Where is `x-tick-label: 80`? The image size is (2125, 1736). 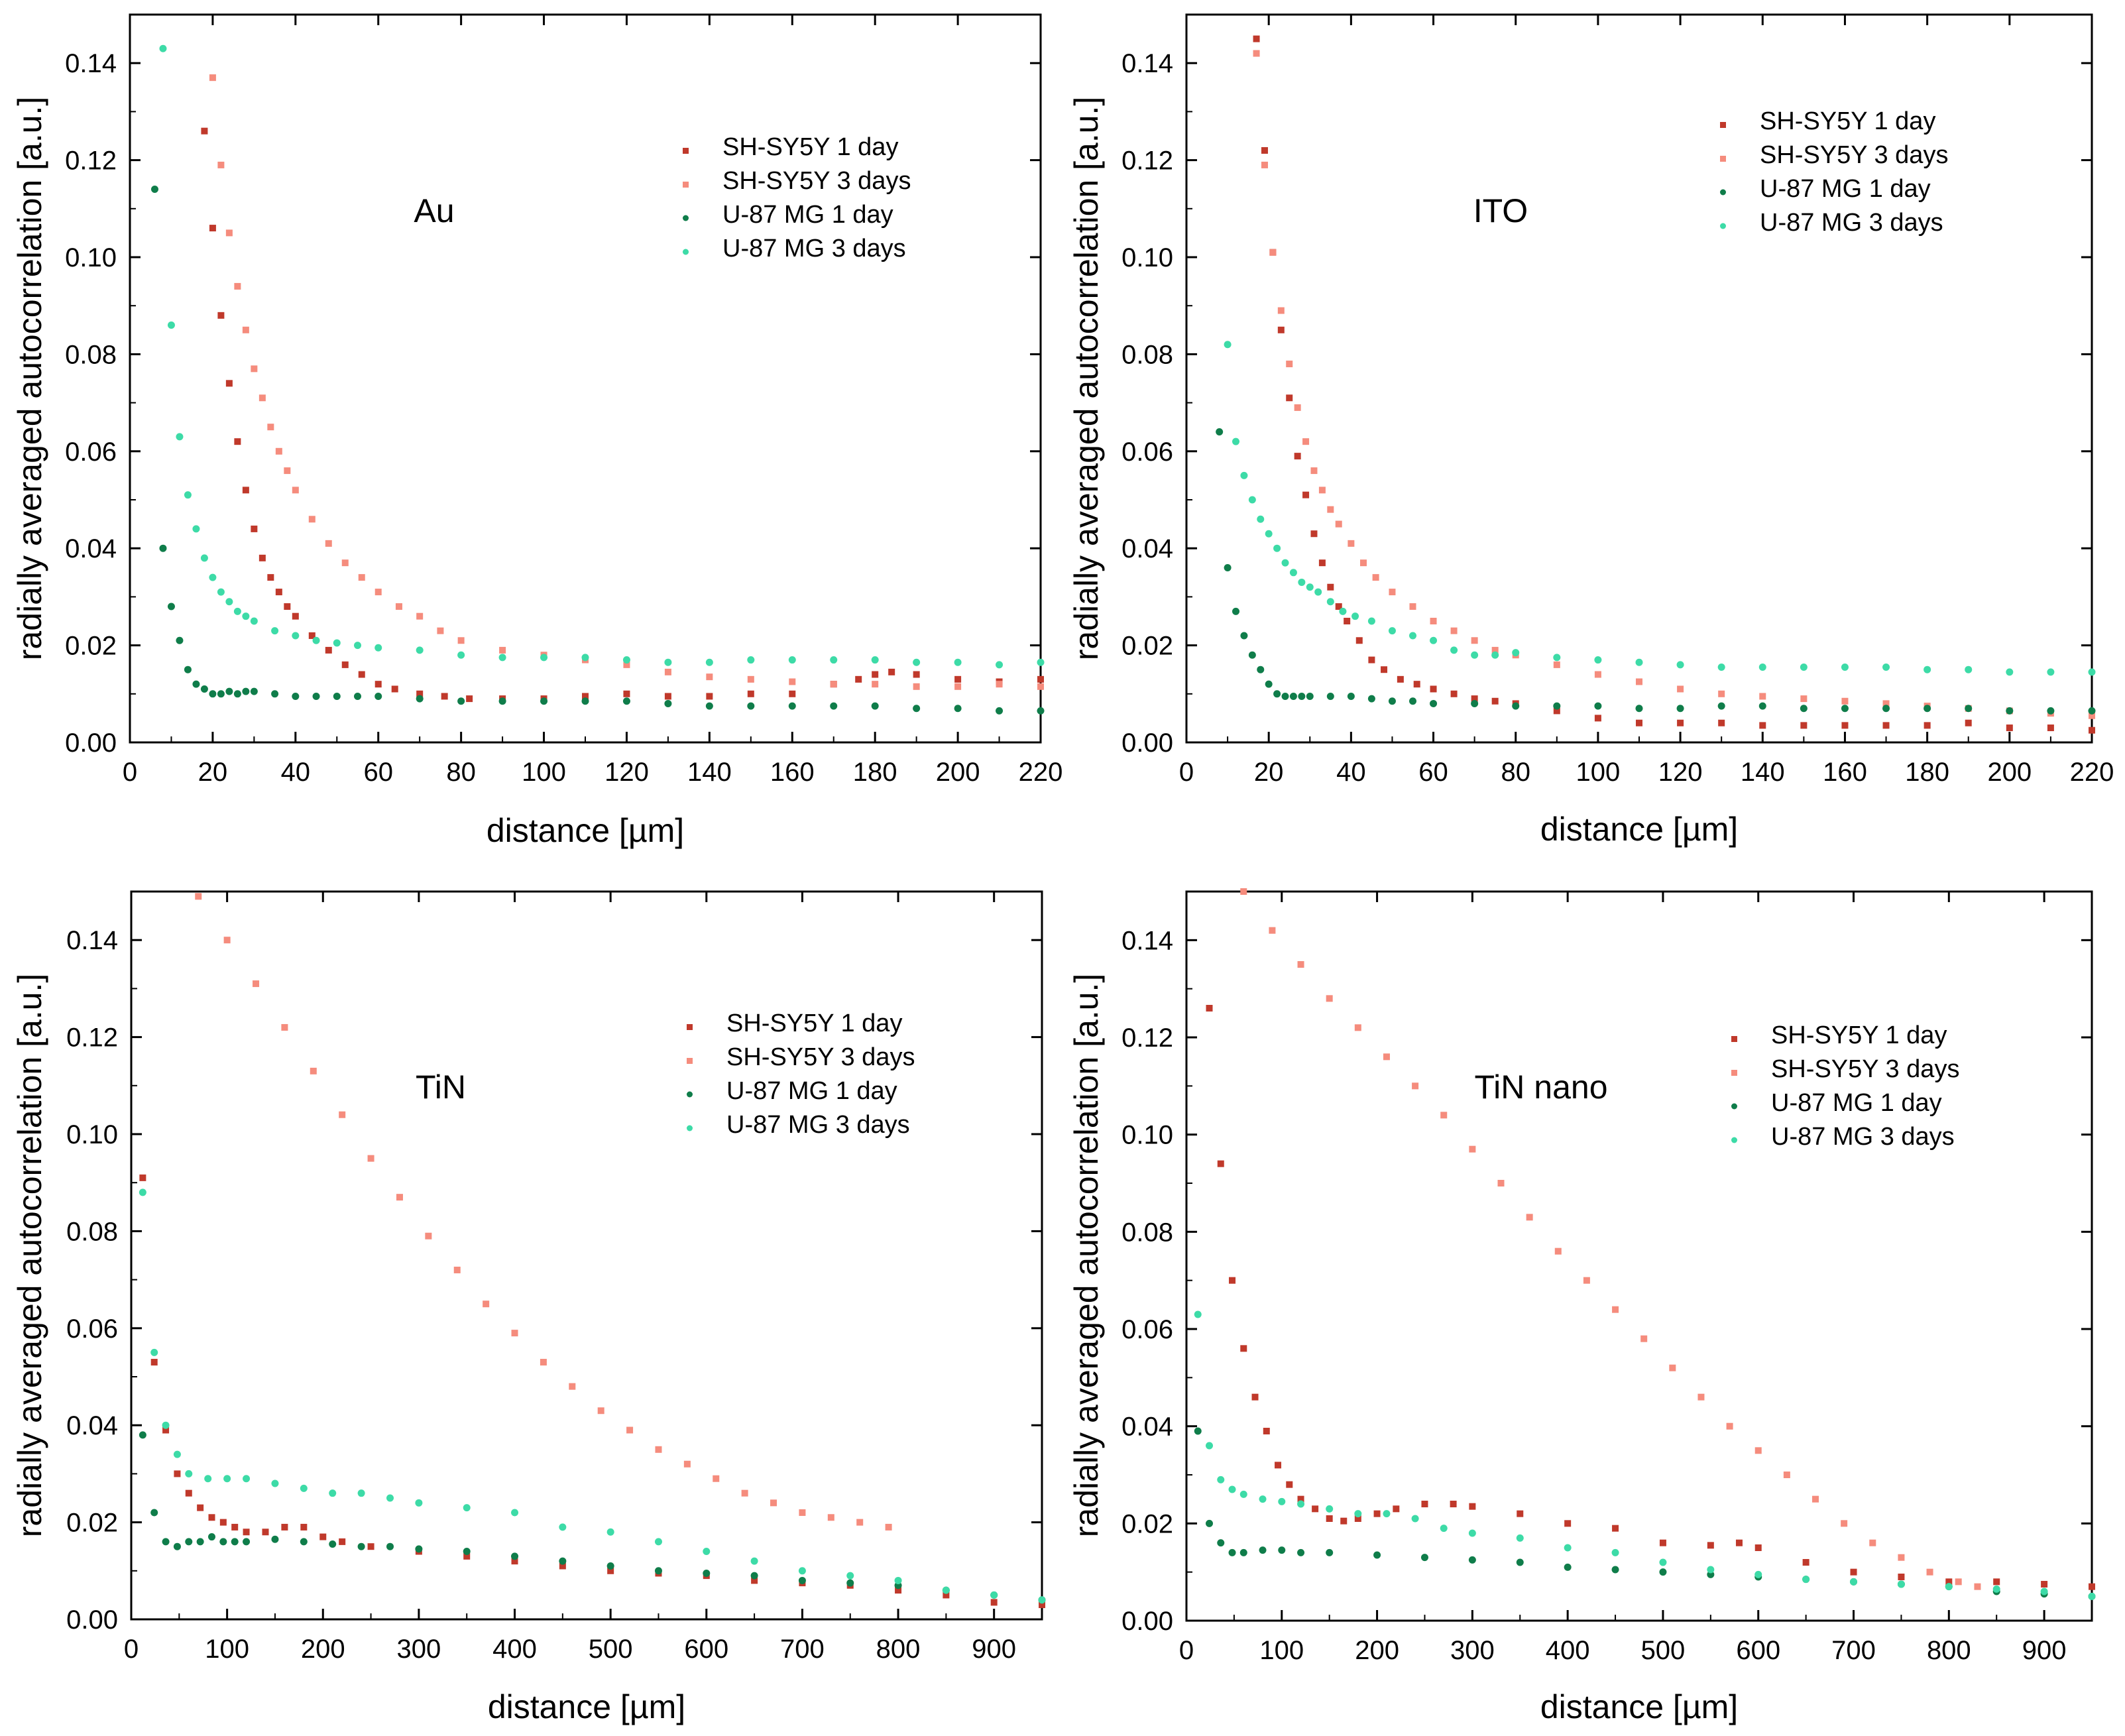 x-tick-label: 80 is located at coordinates (1515, 772).